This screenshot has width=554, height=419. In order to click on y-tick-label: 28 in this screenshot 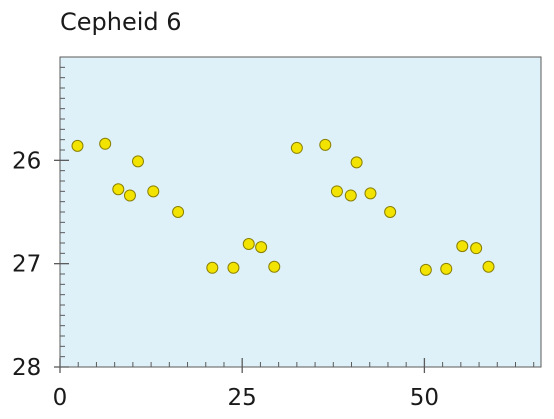, I will do `click(26, 368)`.